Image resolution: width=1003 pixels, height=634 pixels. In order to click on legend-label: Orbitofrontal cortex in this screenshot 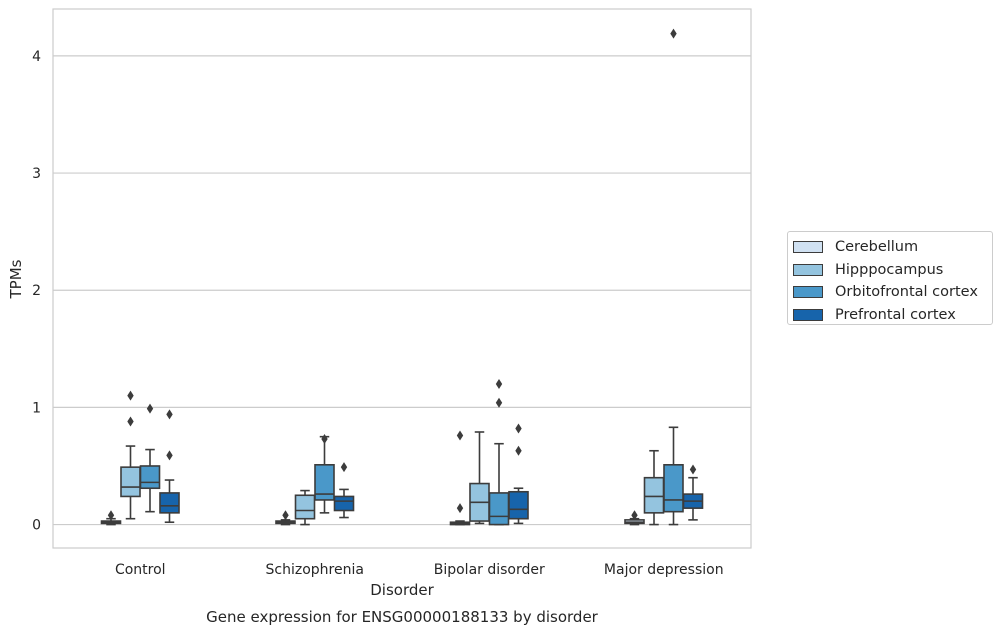, I will do `click(906, 292)`.